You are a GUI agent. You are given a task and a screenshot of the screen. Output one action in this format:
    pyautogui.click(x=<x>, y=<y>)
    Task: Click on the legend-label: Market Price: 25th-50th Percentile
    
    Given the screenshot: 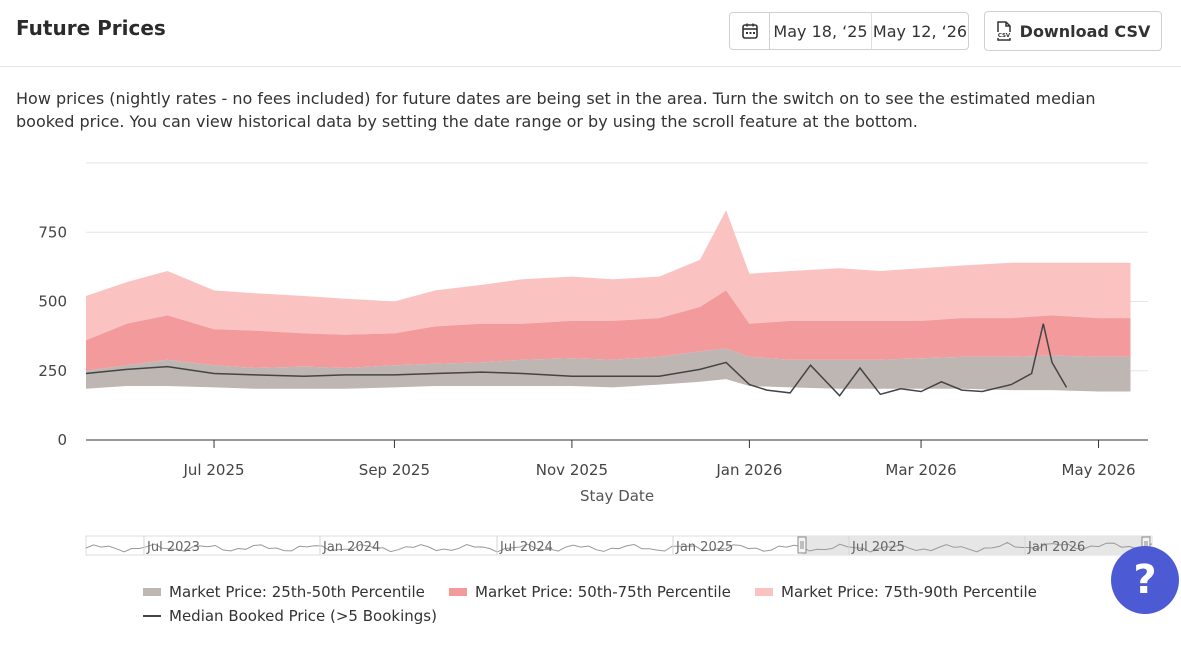 What is the action you would take?
    pyautogui.click(x=297, y=592)
    